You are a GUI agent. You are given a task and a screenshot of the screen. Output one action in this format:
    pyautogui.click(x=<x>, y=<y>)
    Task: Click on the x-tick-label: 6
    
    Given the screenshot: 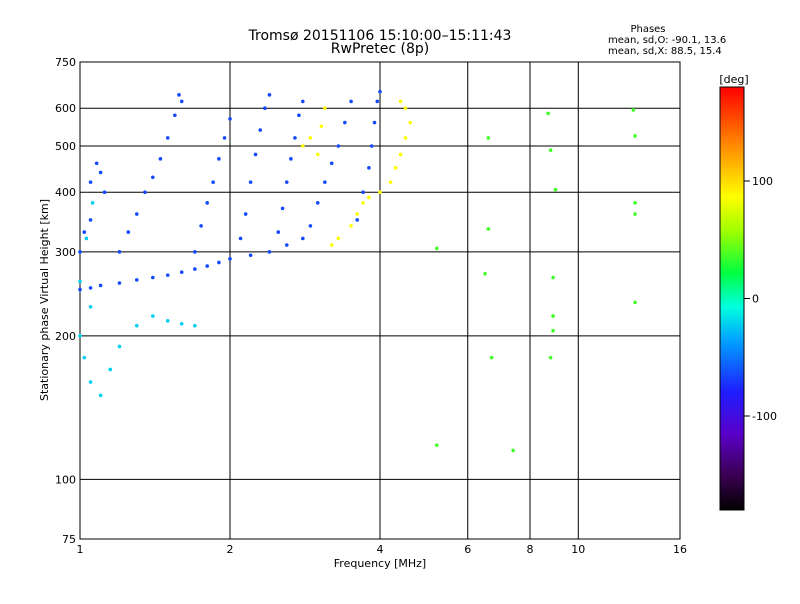 What is the action you would take?
    pyautogui.click(x=467, y=549)
    